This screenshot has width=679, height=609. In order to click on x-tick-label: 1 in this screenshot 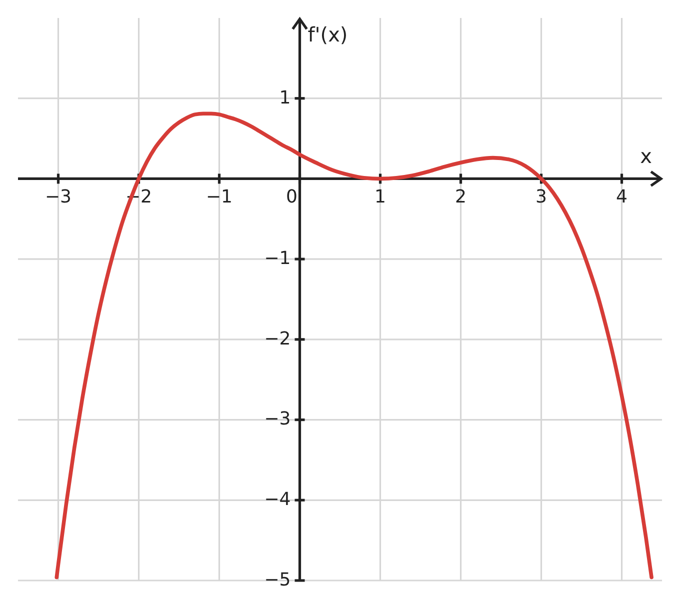, I will do `click(380, 197)`.